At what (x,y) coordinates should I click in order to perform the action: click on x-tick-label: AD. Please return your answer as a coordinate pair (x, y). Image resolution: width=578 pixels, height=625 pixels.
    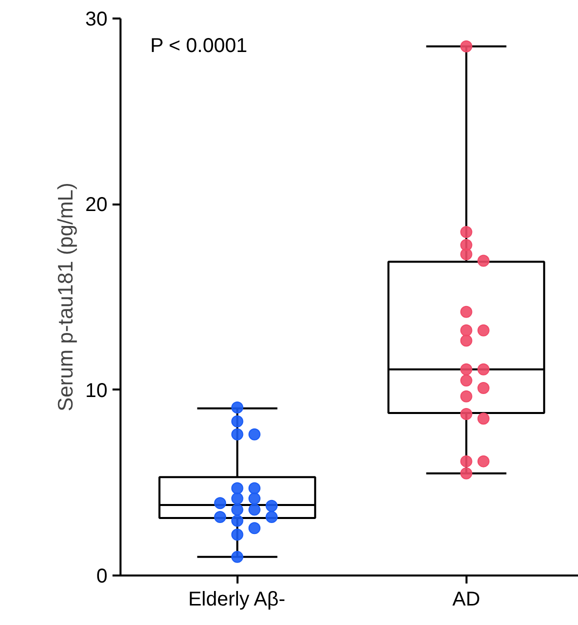
    Looking at the image, I should click on (466, 599).